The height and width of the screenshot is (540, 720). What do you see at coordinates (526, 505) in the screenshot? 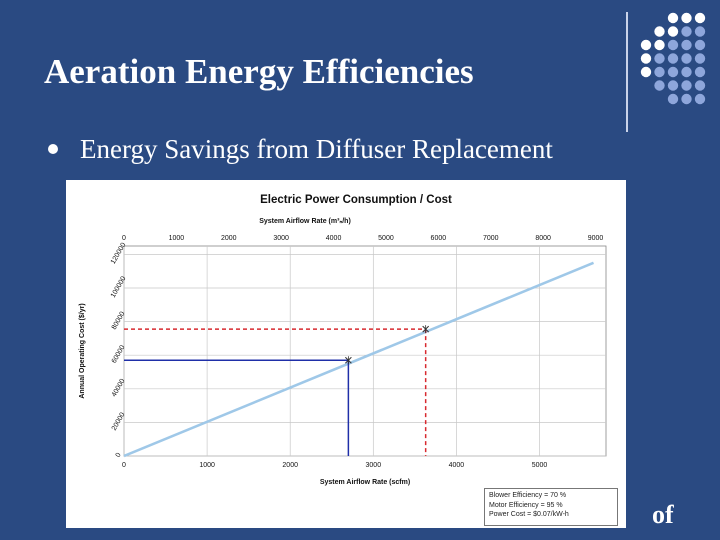
I see `annotation-line: Motor Efficiency = 95 %` at bounding box center [526, 505].